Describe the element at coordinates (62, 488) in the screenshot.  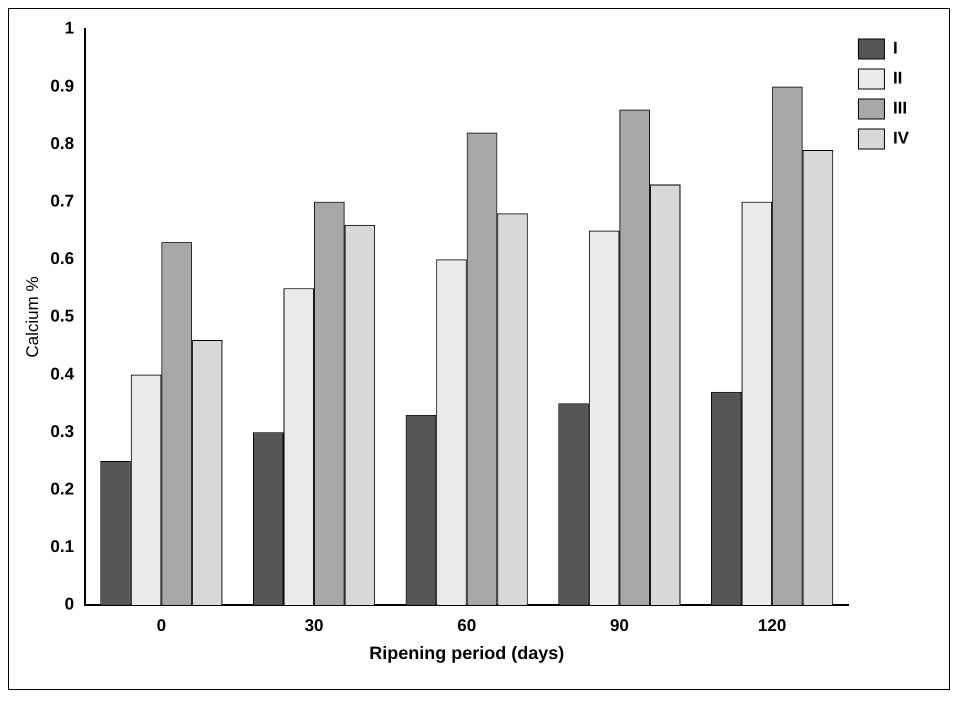
I see `y-tick-label: 0.2` at that location.